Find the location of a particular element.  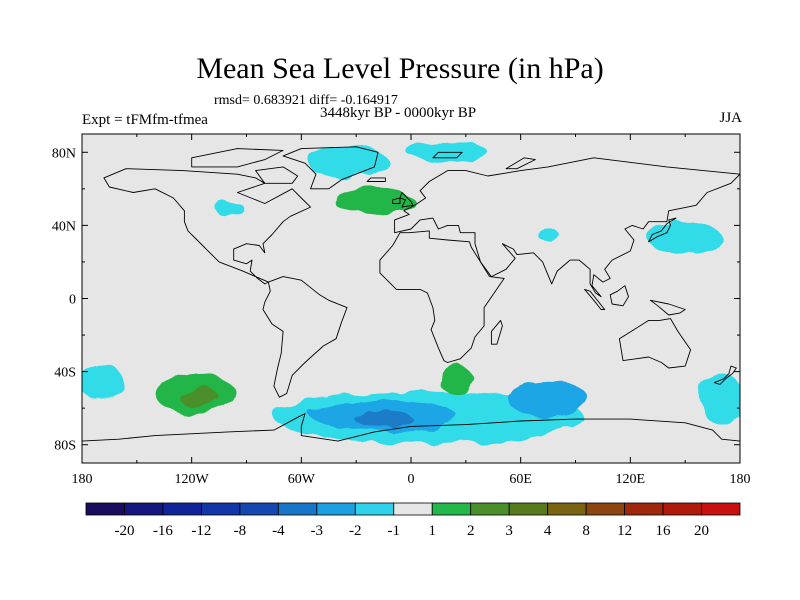

coast-sumatra is located at coordinates (595, 299).